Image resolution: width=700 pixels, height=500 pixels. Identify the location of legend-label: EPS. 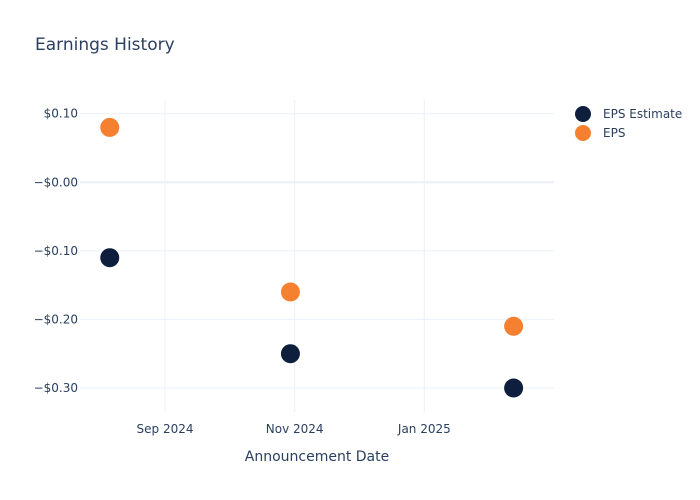
(614, 133).